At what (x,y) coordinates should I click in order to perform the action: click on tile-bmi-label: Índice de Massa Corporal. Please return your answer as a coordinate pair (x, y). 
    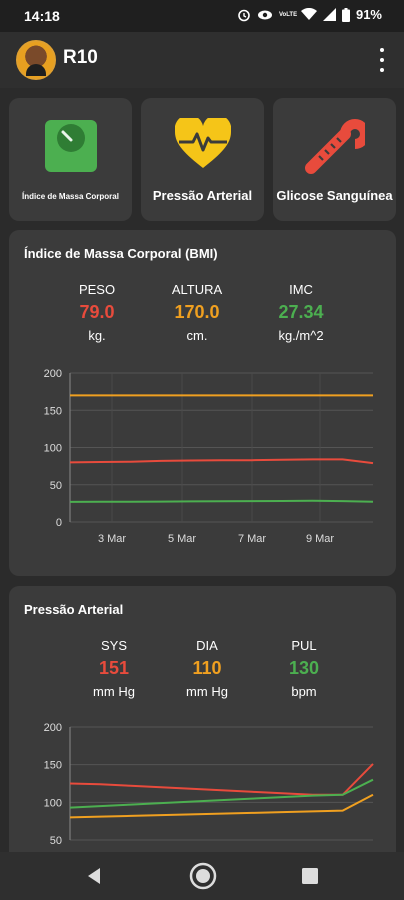
    Looking at the image, I should click on (70, 196).